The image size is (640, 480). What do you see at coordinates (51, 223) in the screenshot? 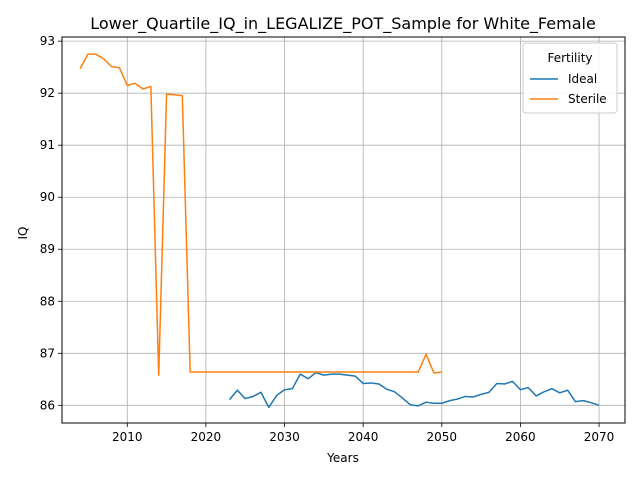
I see `y-axis: 86 87 88 89 90 91 92 93` at bounding box center [51, 223].